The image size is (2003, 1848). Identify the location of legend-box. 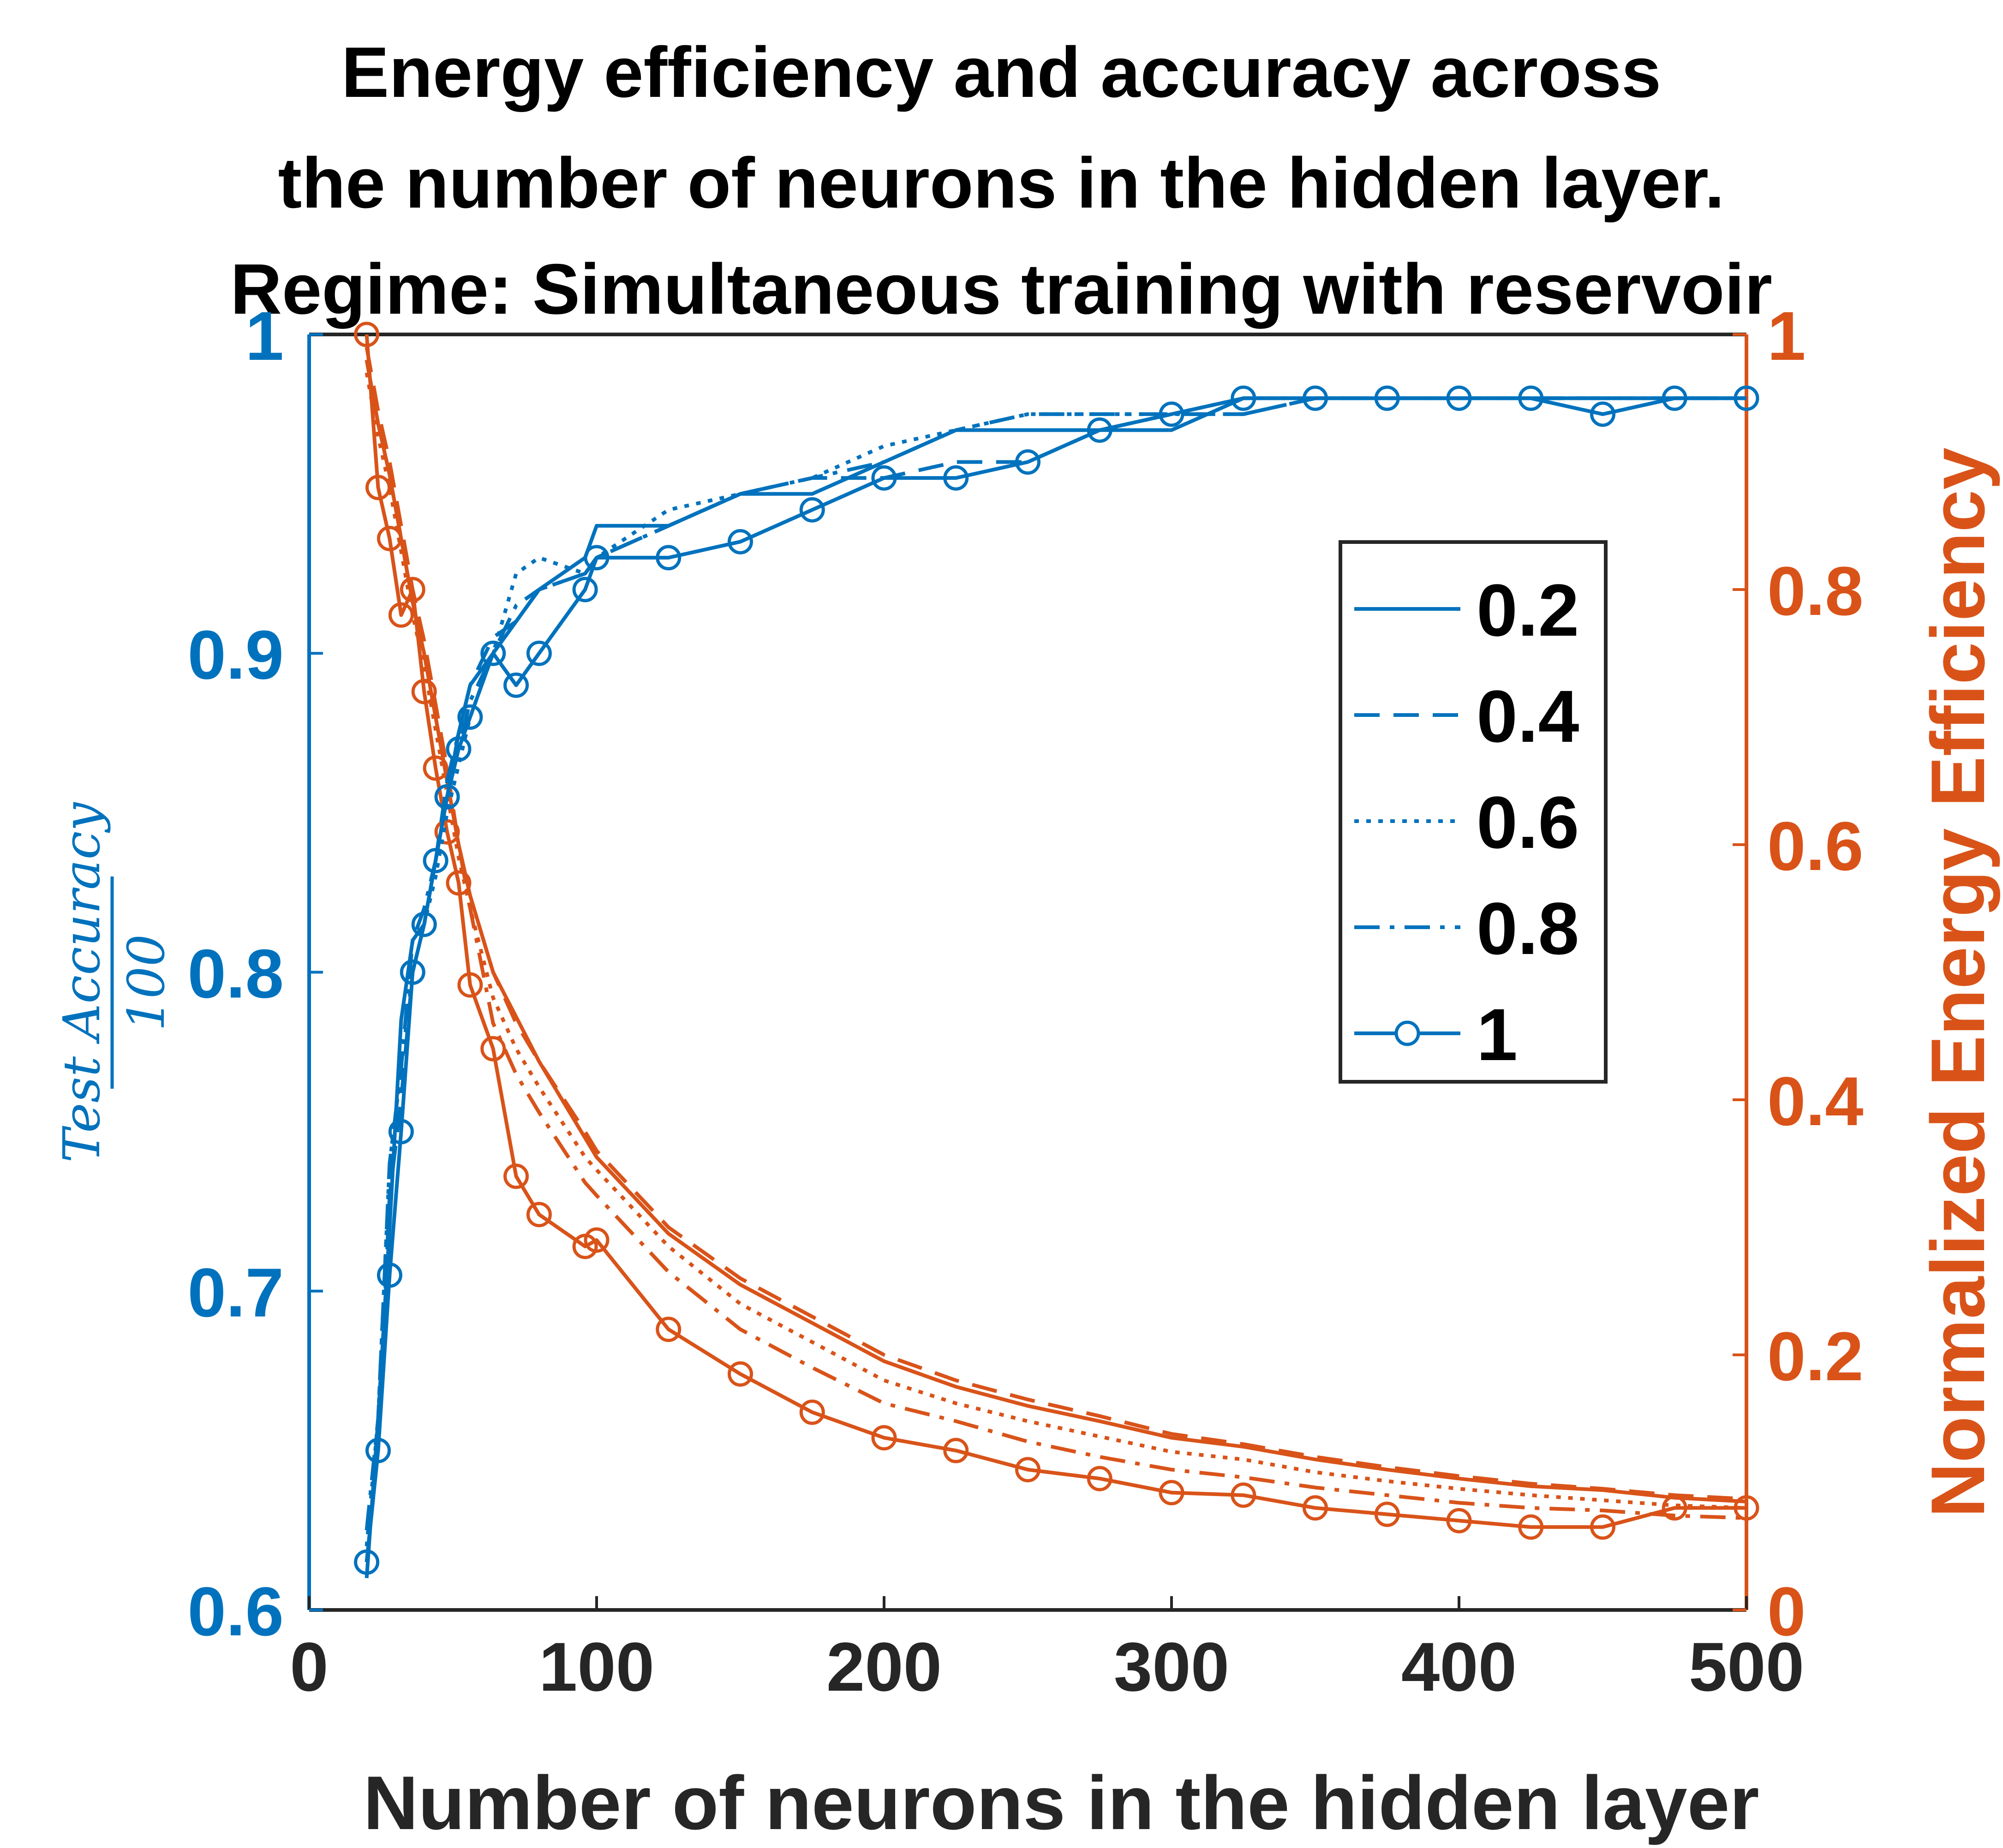
(1473, 812).